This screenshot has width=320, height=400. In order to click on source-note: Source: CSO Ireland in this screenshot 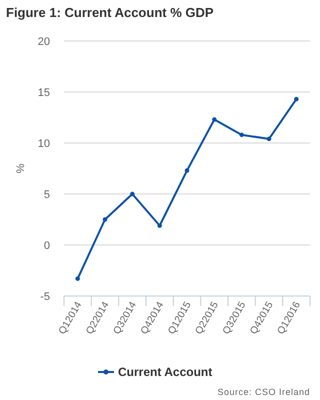, I will do `click(263, 392)`.